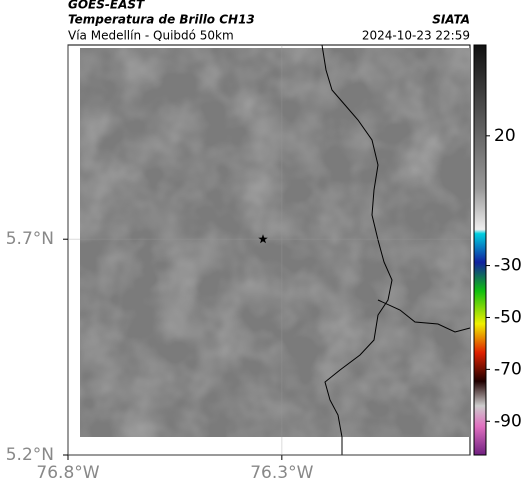  I want to click on product: Temperatura de Brillo CH13, so click(161, 20).